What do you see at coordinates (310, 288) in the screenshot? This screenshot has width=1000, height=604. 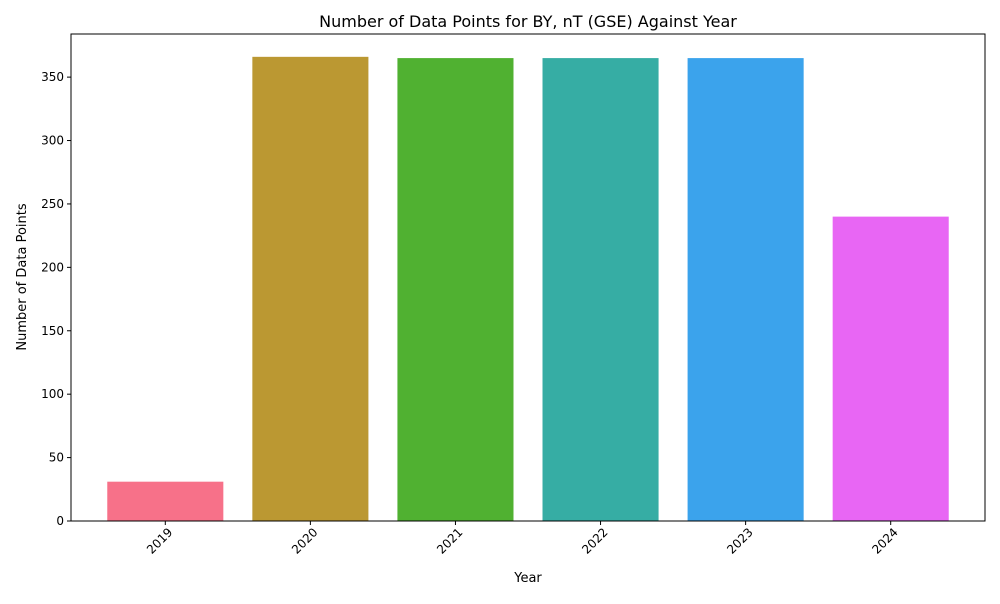 I see `bar-2020` at bounding box center [310, 288].